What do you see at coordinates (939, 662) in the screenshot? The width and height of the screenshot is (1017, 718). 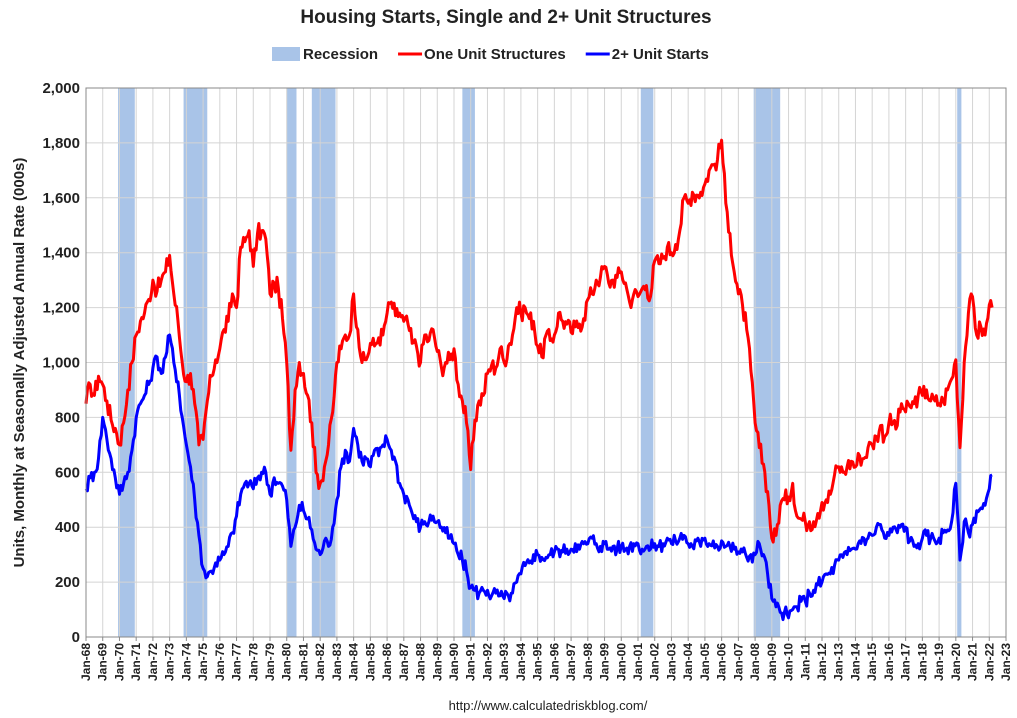 I see `x-tick-label: Jan-19` at bounding box center [939, 662].